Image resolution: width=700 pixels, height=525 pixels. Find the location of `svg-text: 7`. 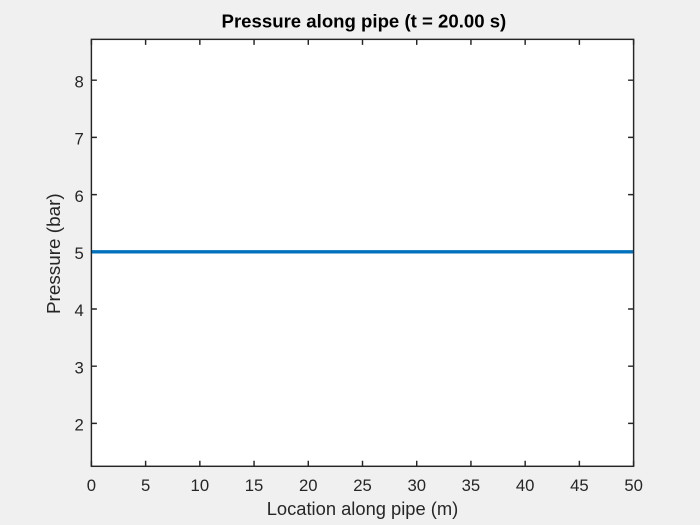

svg-text: 7 is located at coordinates (79, 139).